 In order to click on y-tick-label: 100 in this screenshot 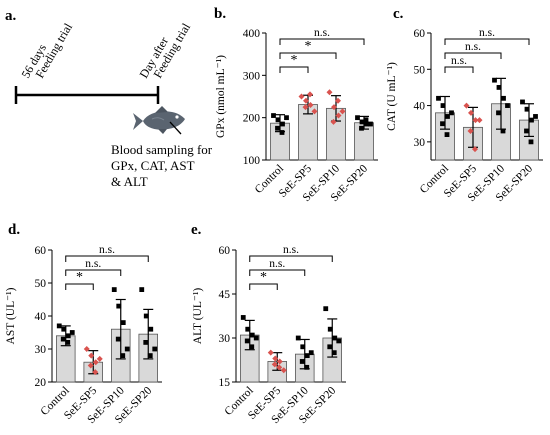, I will do `click(252, 161)`.